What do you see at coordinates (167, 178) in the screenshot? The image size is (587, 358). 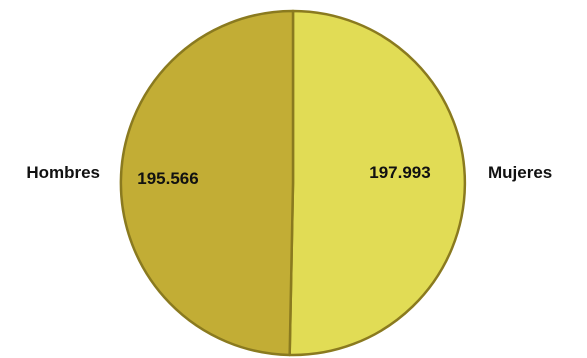 I see `value-label-hombres: 195.566` at bounding box center [167, 178].